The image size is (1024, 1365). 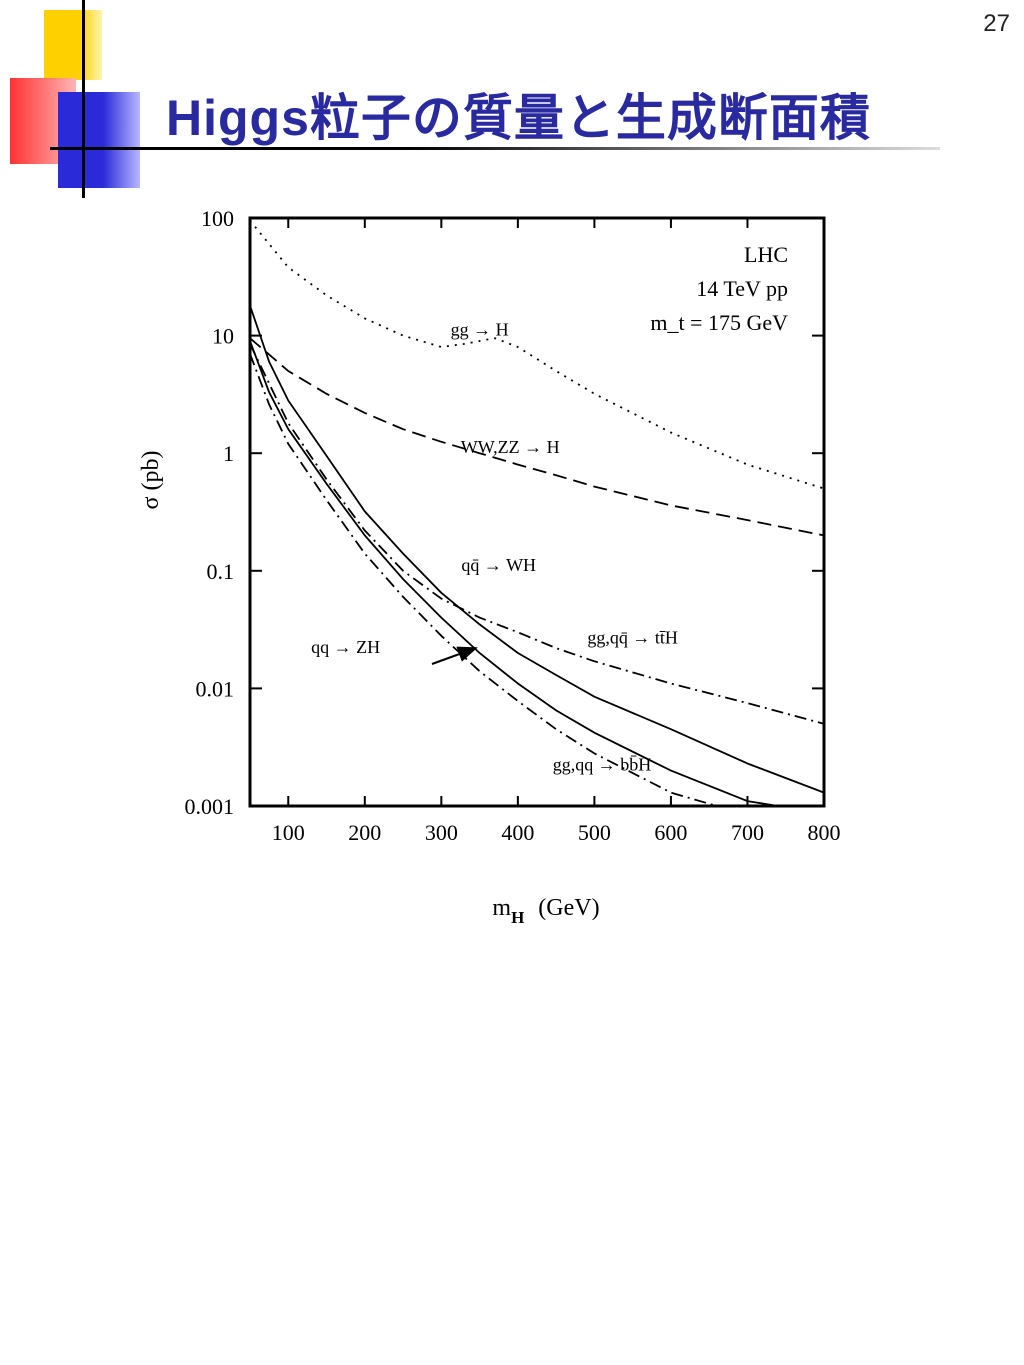 I want to click on series-annotation: gg,qq̄ → tt̄H, so click(x=632, y=638).